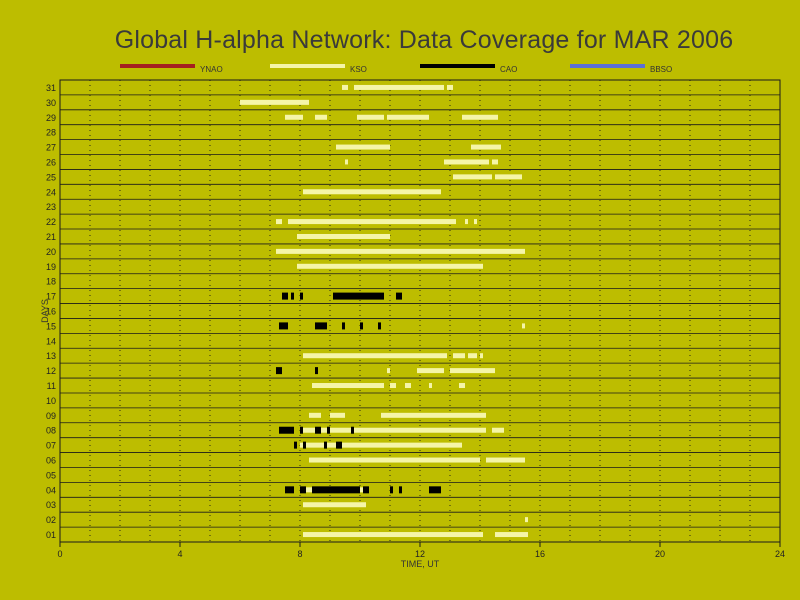 The width and height of the screenshot is (800, 600). Describe the element at coordinates (51, 386) in the screenshot. I see `y-tick-label: 11` at that location.